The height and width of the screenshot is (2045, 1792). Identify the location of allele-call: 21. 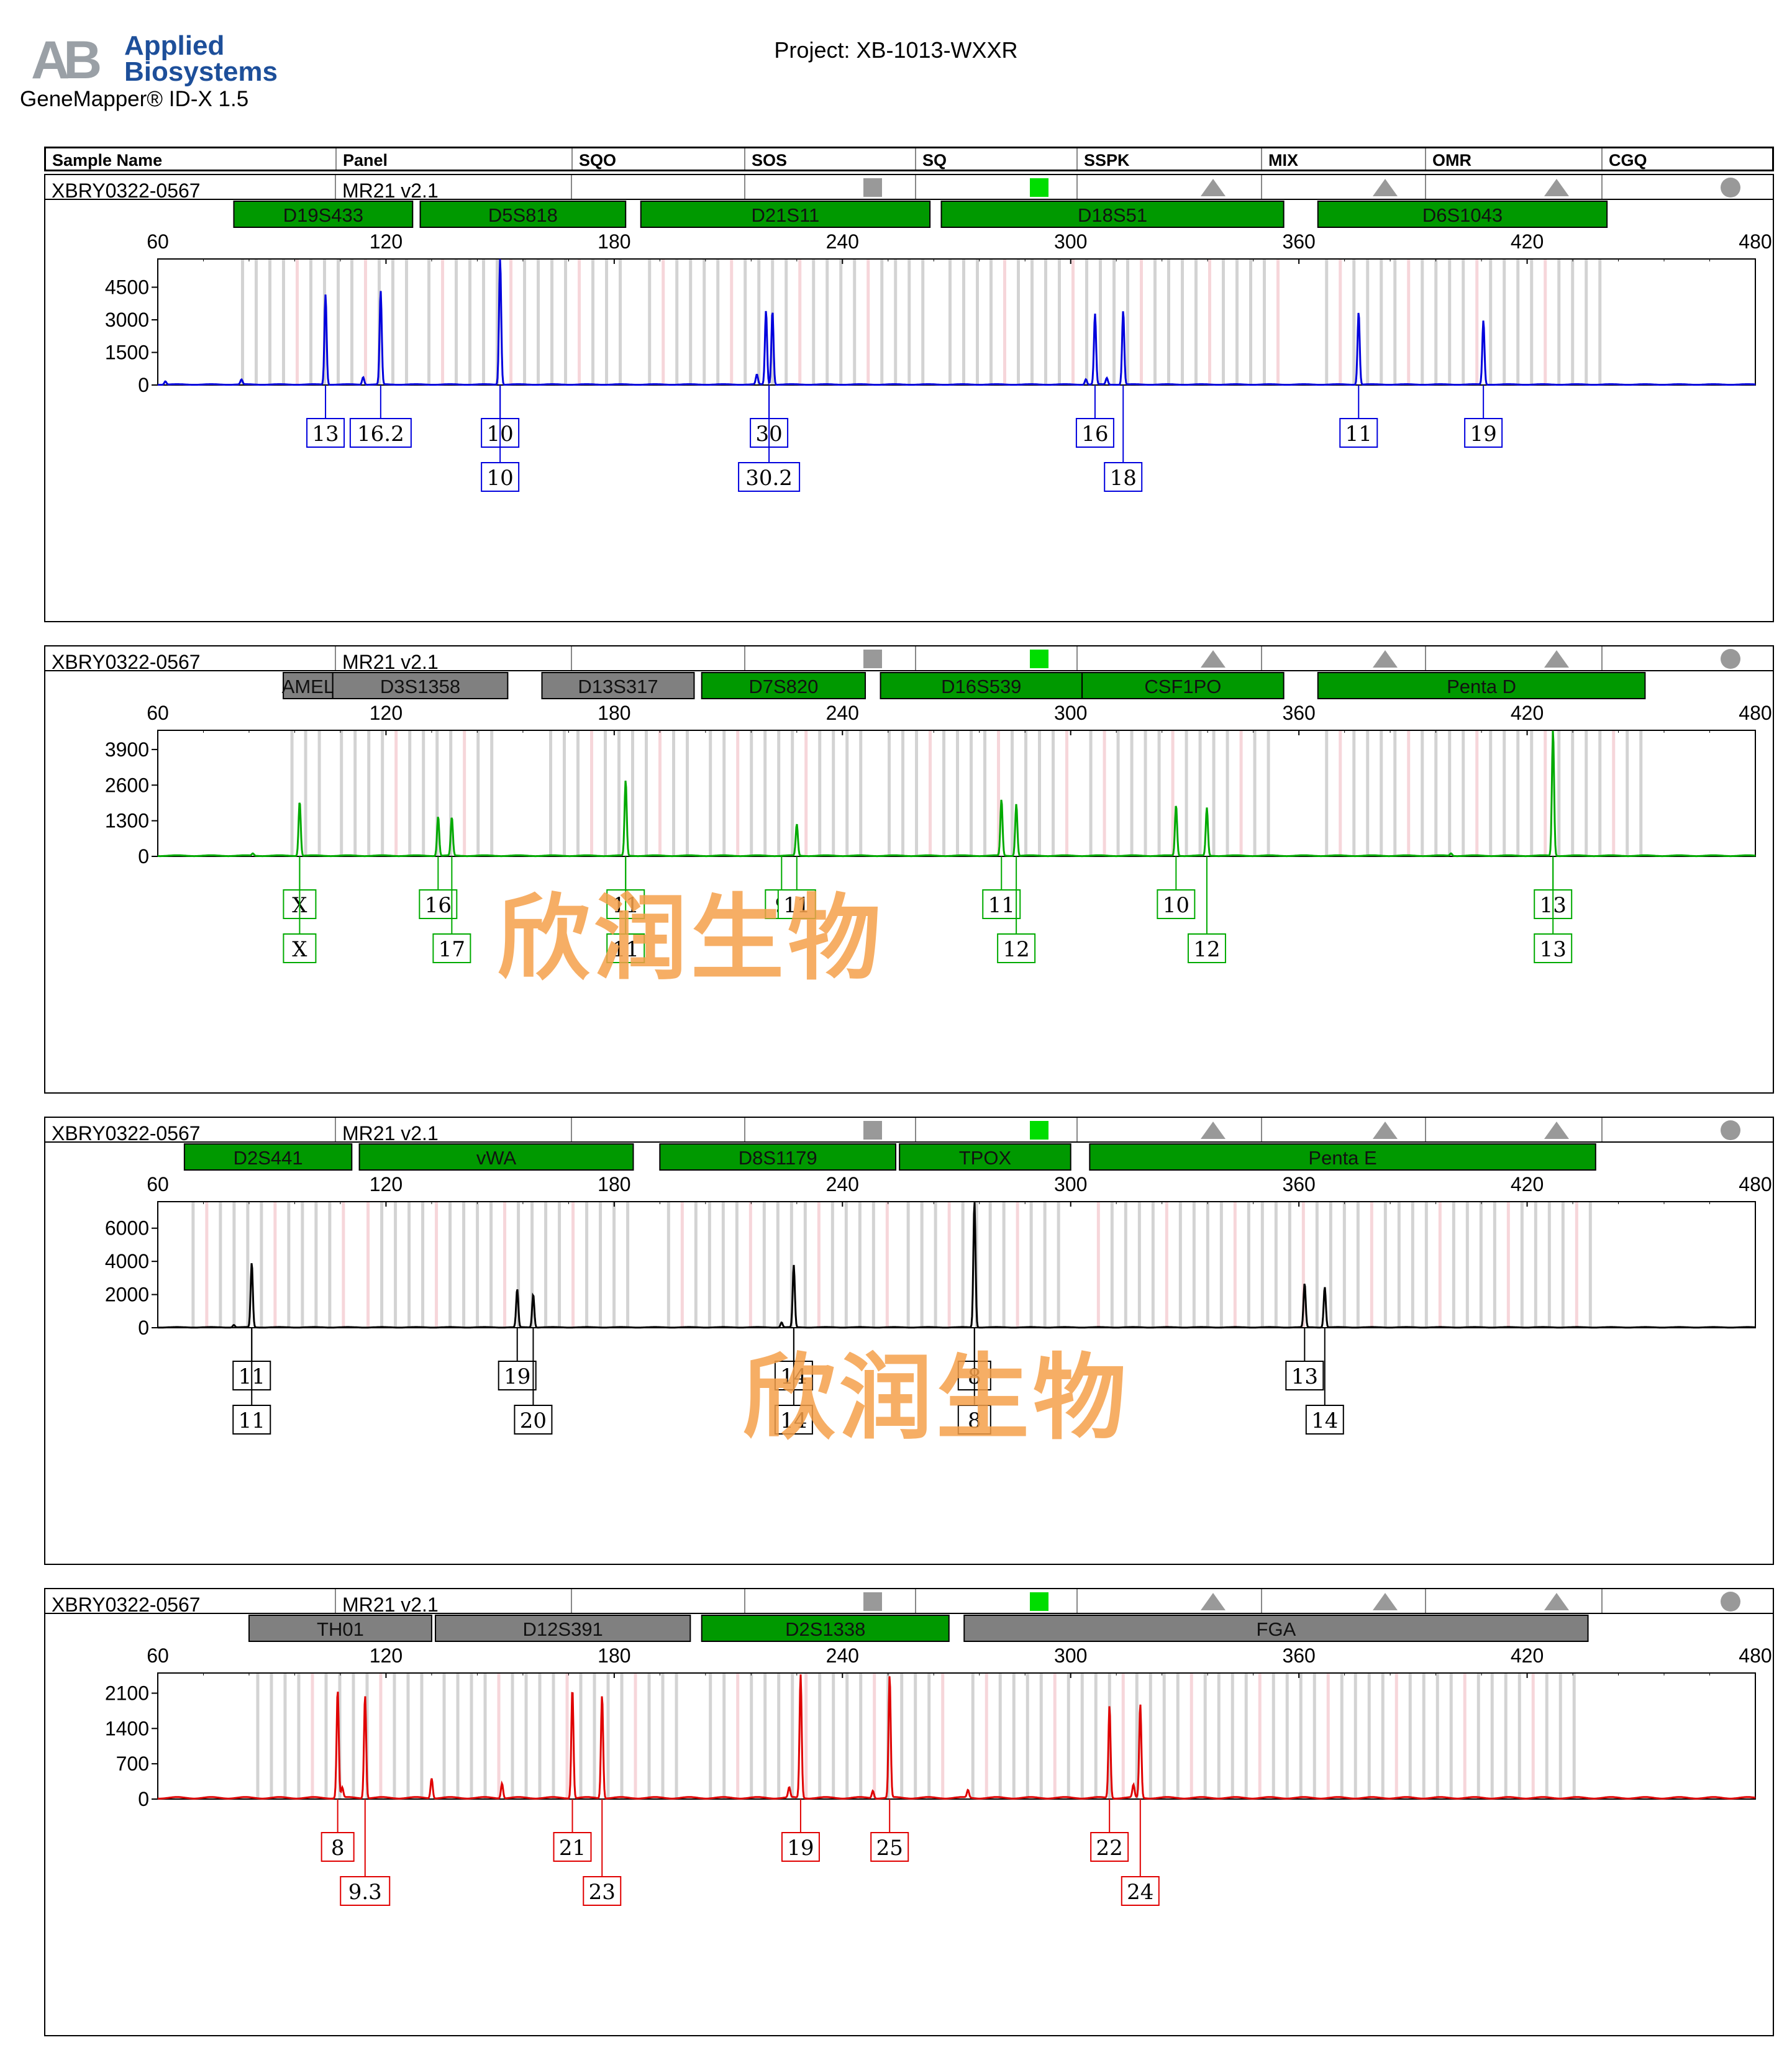
(572, 1830).